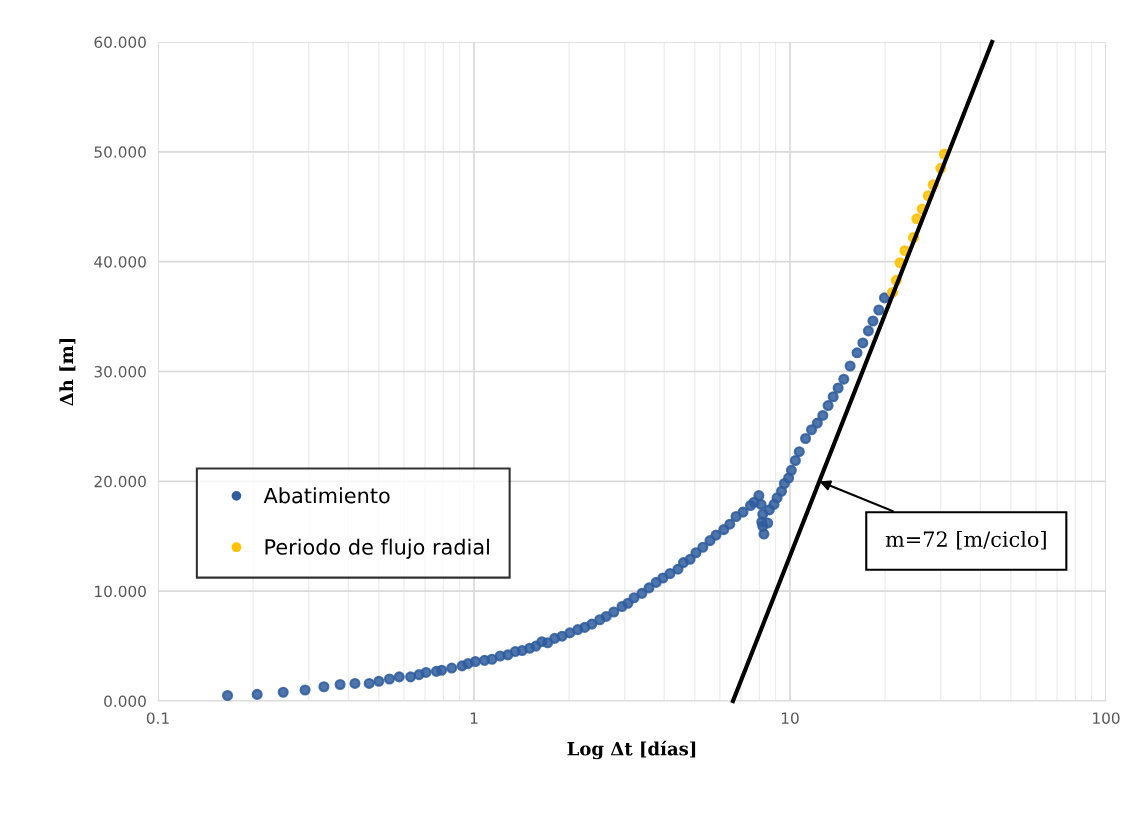 Image resolution: width=1134 pixels, height=828 pixels. Describe the element at coordinates (125, 701) in the screenshot. I see `y-tick-label: 0.000` at that location.